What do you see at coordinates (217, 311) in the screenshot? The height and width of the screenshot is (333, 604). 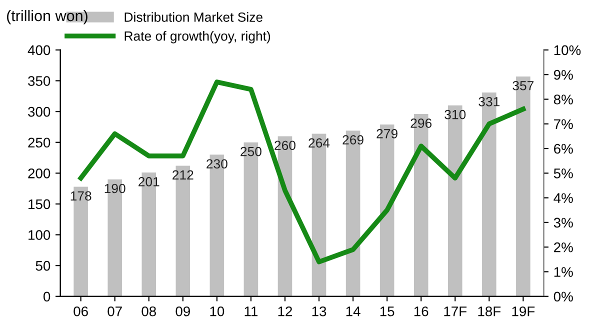 I see `x-tick-label: 10` at bounding box center [217, 311].